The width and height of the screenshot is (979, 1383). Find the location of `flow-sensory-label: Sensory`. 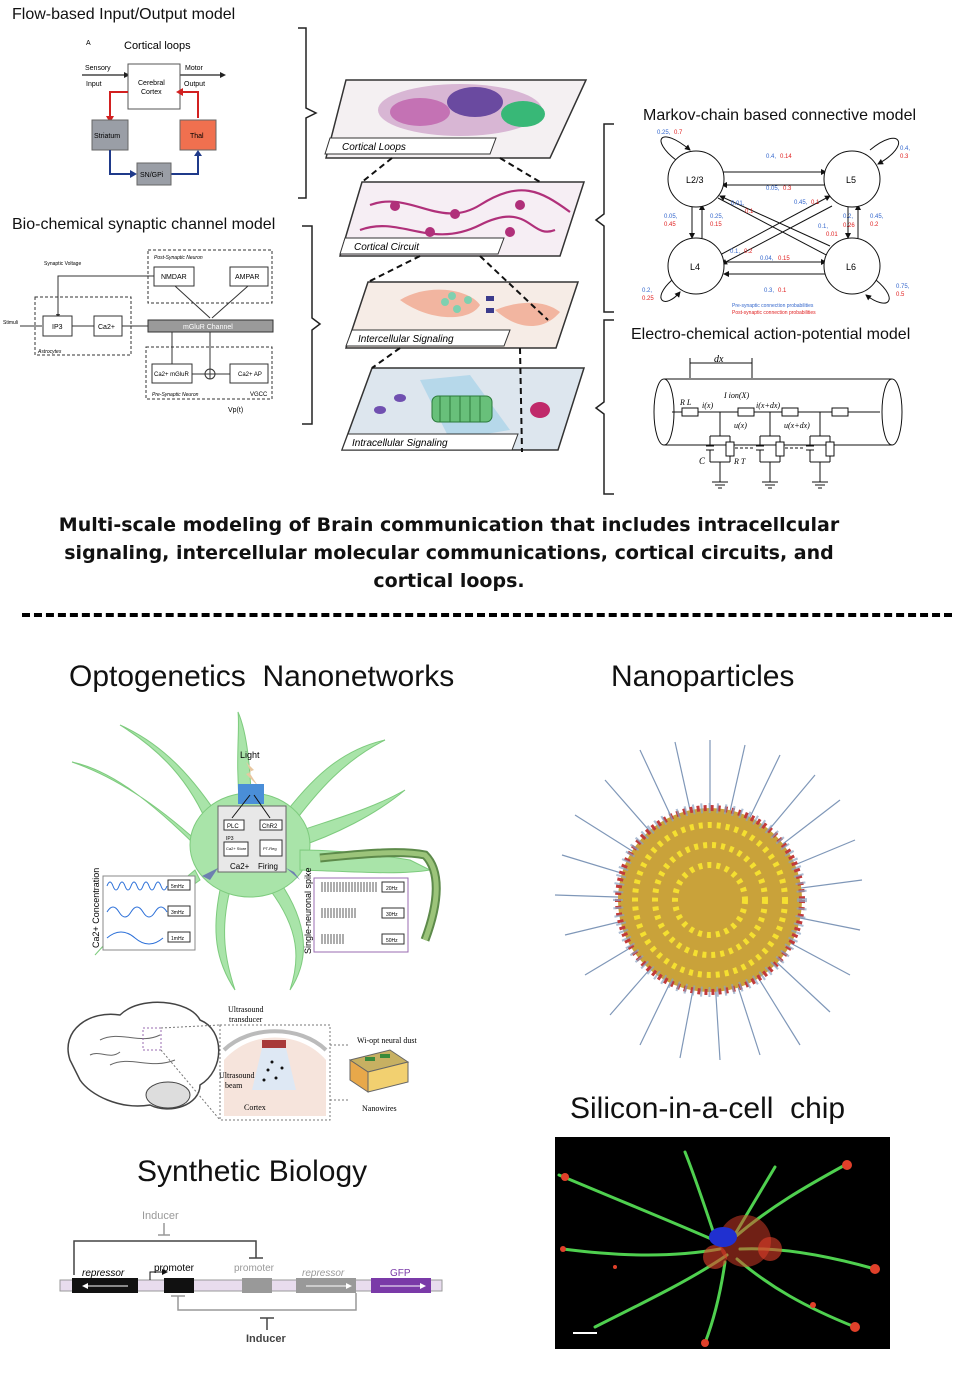

flow-sensory-label: Sensory is located at coordinates (98, 68).